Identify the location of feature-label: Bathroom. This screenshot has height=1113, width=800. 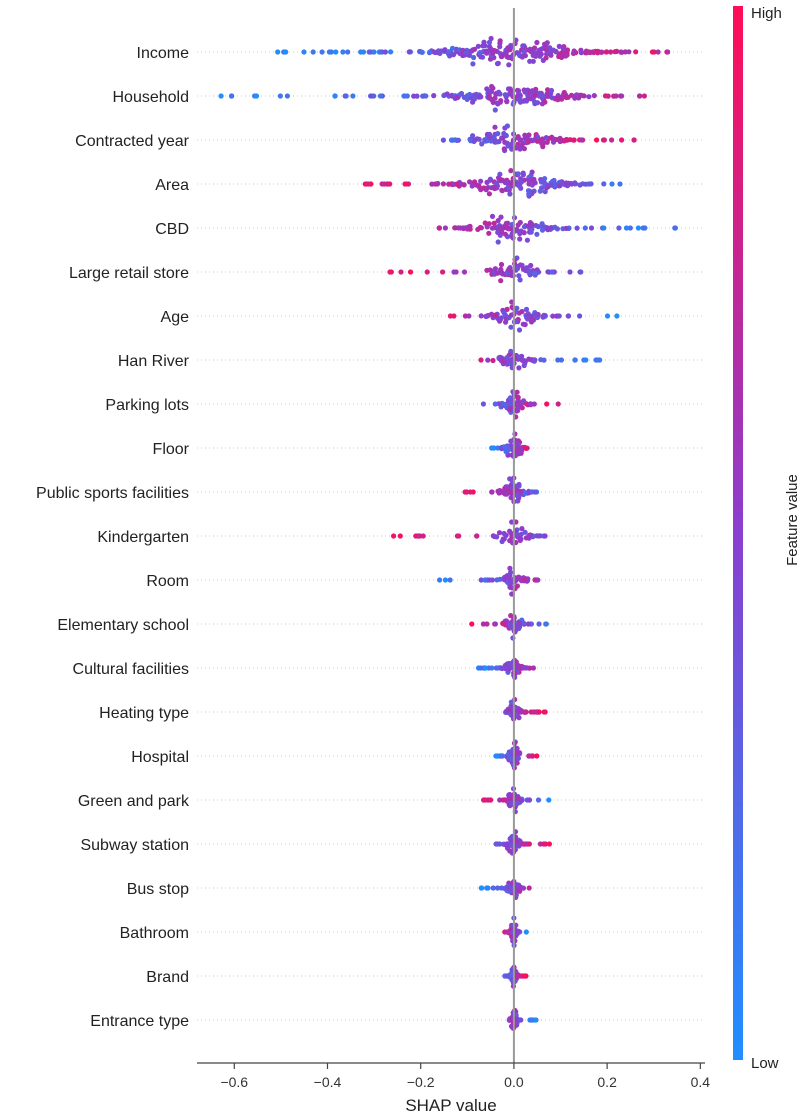
(154, 933).